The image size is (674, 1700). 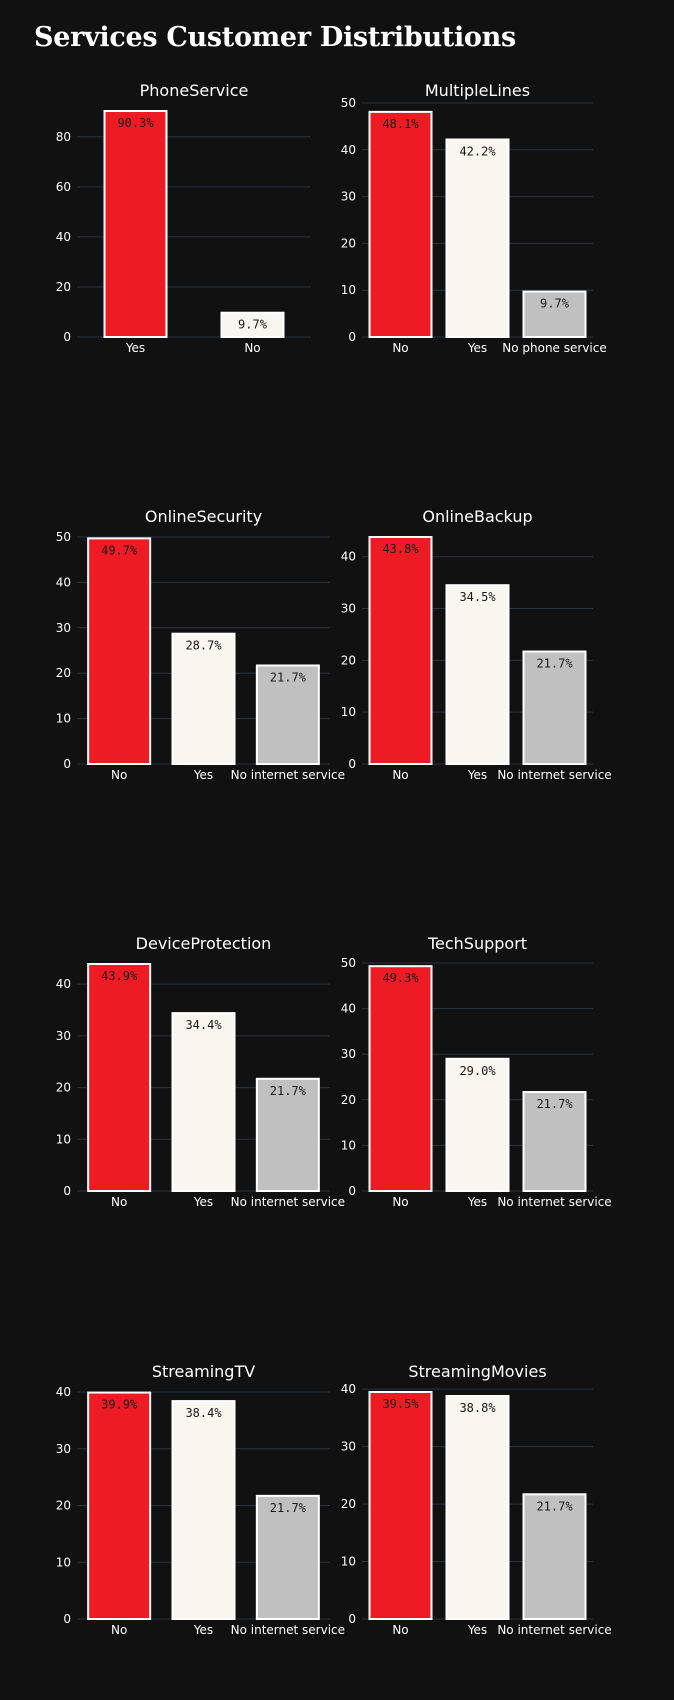 What do you see at coordinates (203, 1371) in the screenshot?
I see `chart-title-streamingtv: StreamingTV` at bounding box center [203, 1371].